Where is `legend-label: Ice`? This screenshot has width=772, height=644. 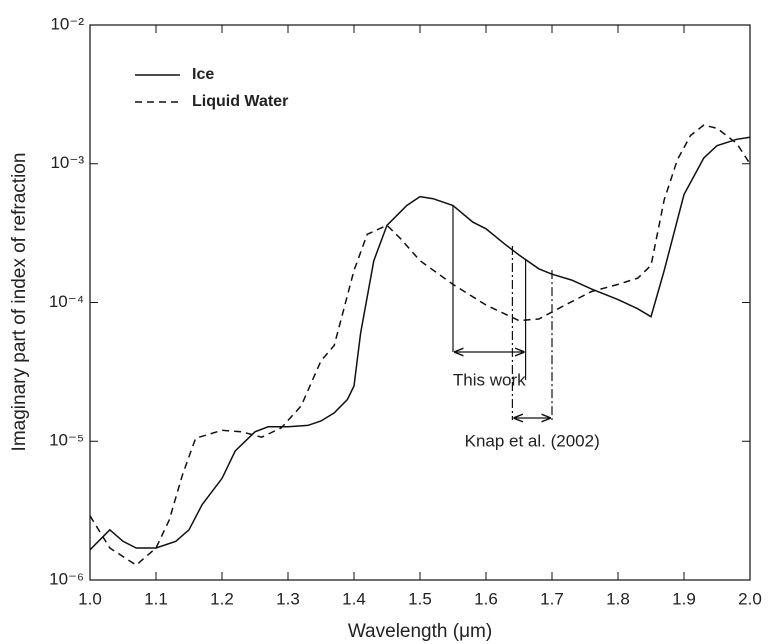 legend-label: Ice is located at coordinates (203, 74).